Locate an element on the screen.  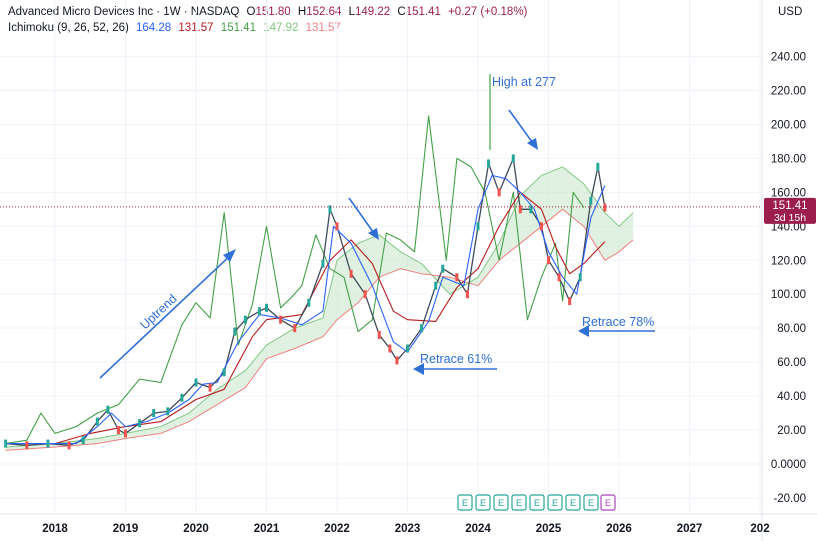
price-tag-box is located at coordinates (790, 210).